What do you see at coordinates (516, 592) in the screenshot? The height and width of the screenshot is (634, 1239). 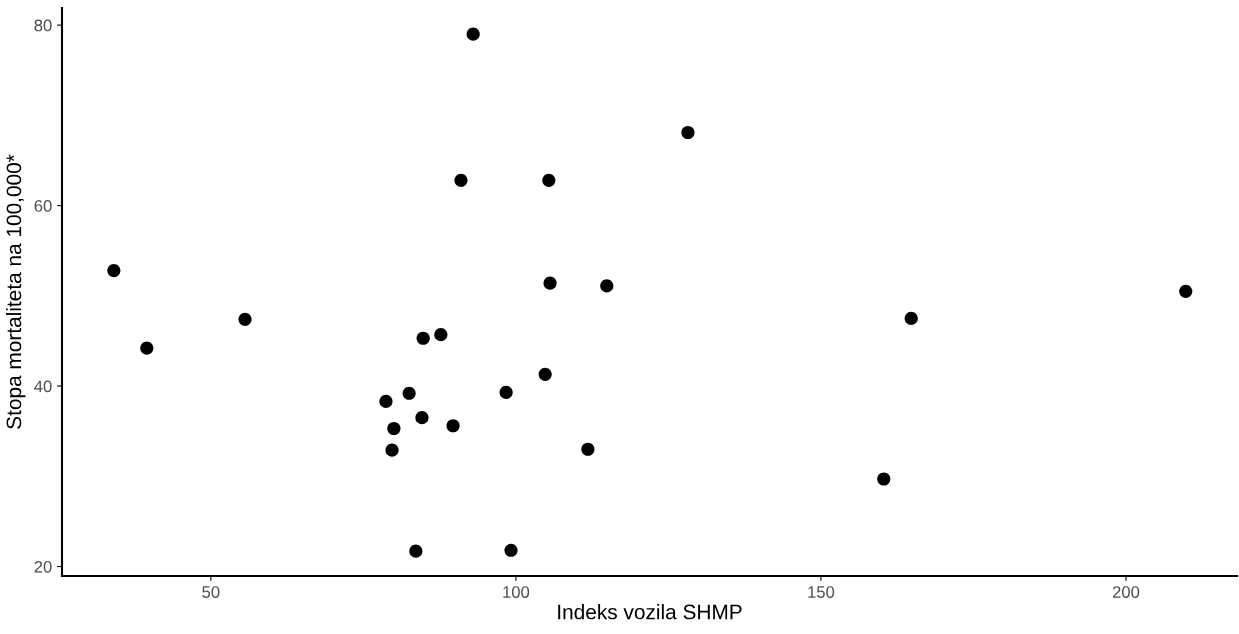 I see `x-tick-label: 100` at bounding box center [516, 592].